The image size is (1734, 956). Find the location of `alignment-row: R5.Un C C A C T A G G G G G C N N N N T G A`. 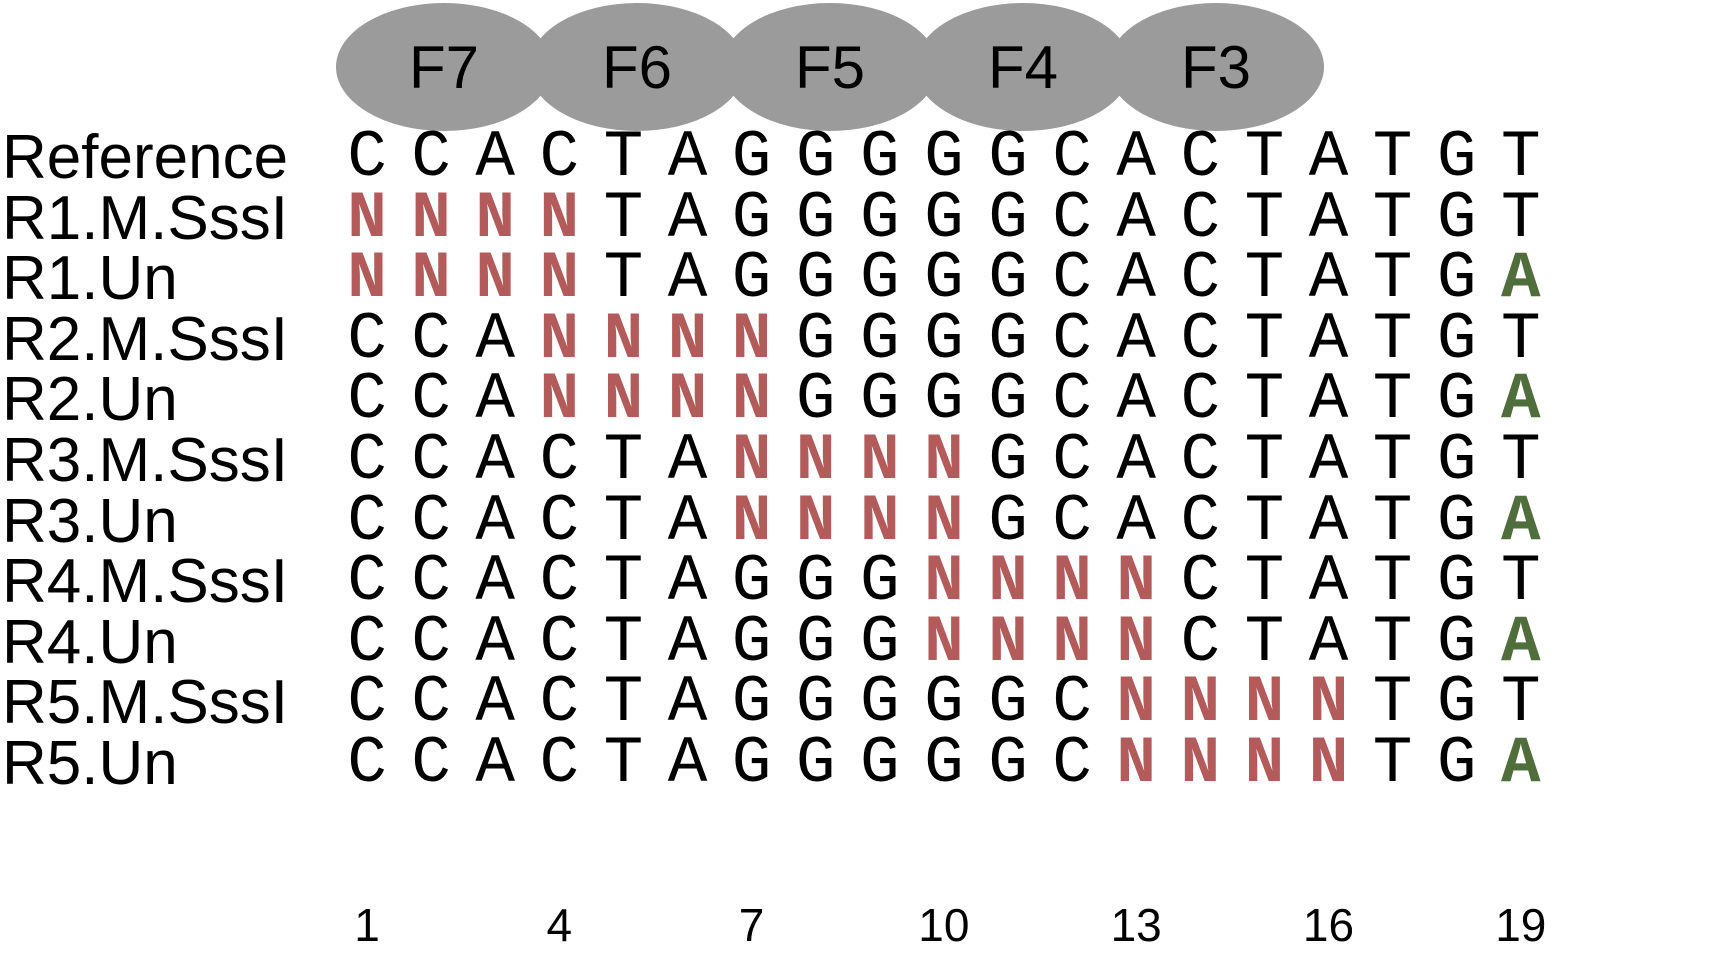

alignment-row: R5.Un C C A C T A G G G G G C N N N N T G A is located at coordinates (867, 764).